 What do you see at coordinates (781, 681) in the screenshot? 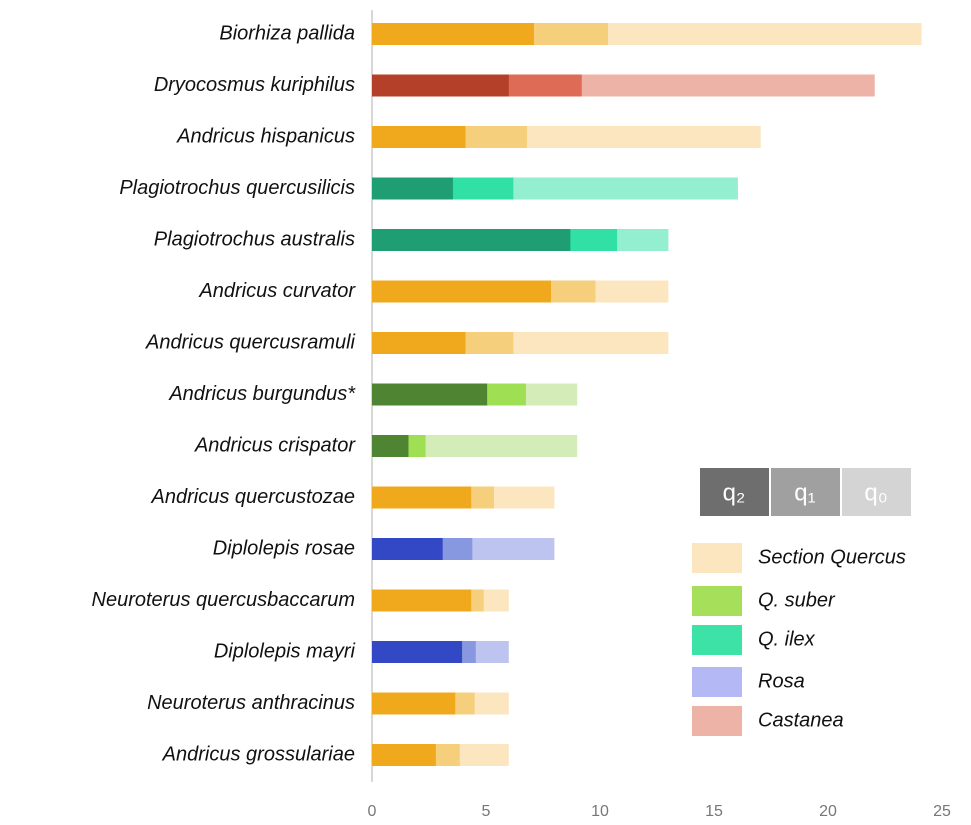
I see `legend-label: Rosa` at bounding box center [781, 681].